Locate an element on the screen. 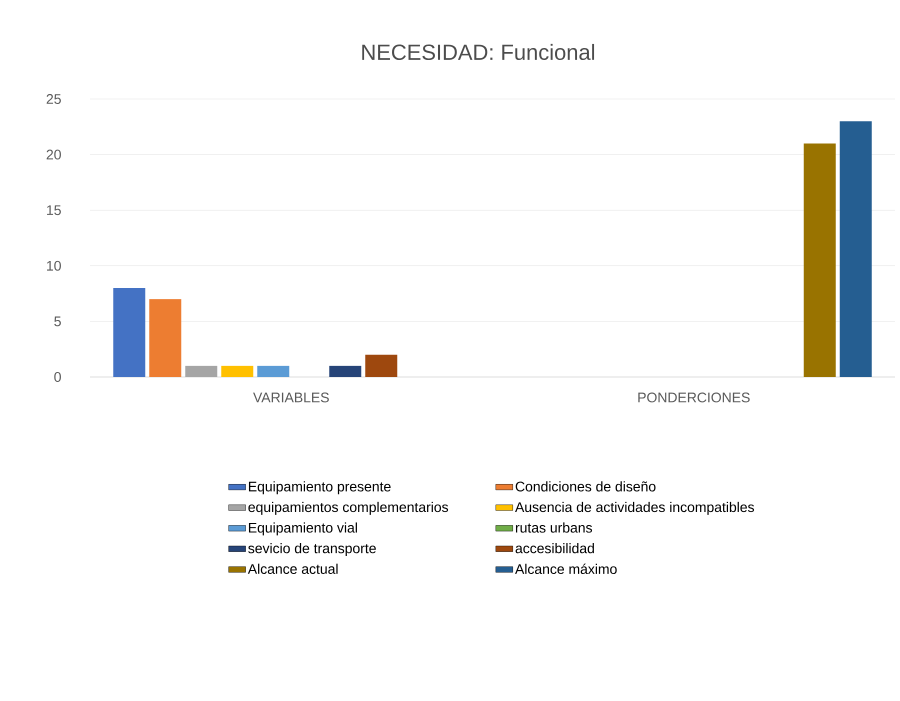  y-tick-label: 20 is located at coordinates (53, 155).